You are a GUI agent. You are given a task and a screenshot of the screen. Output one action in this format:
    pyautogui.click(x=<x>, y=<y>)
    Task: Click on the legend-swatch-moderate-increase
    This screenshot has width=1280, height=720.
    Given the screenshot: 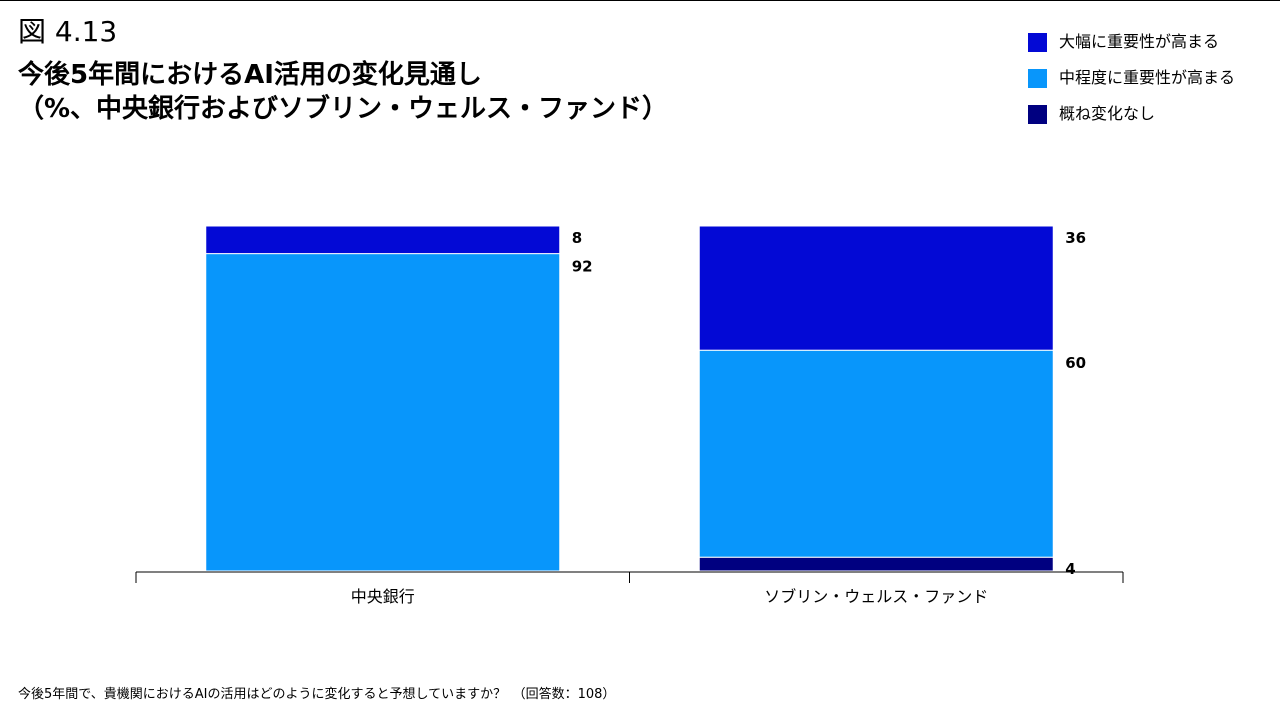 What is the action you would take?
    pyautogui.click(x=1037, y=78)
    